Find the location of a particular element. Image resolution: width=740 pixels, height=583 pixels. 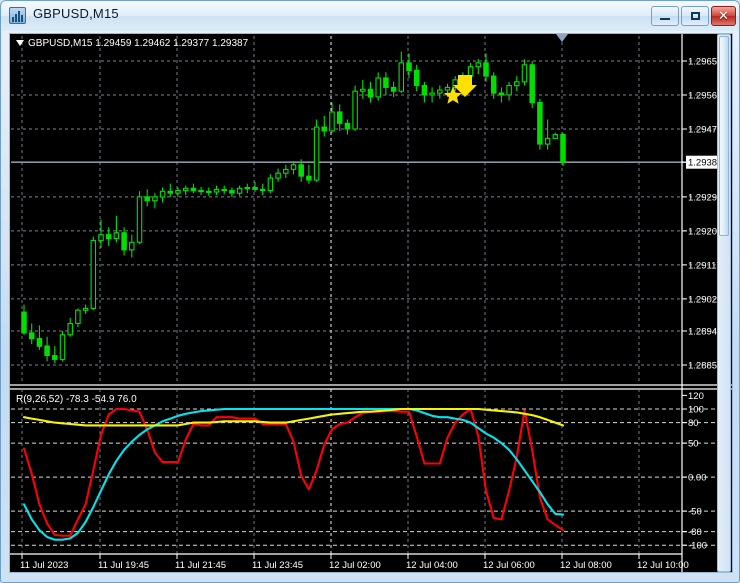

indicator-axis-tick: 0.00 is located at coordinates (697, 478).